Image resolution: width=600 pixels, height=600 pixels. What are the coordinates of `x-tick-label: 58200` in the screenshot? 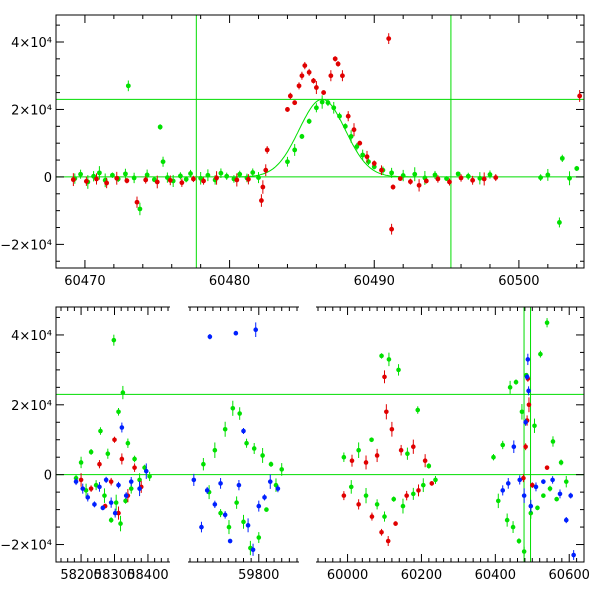 It's located at (80, 575).